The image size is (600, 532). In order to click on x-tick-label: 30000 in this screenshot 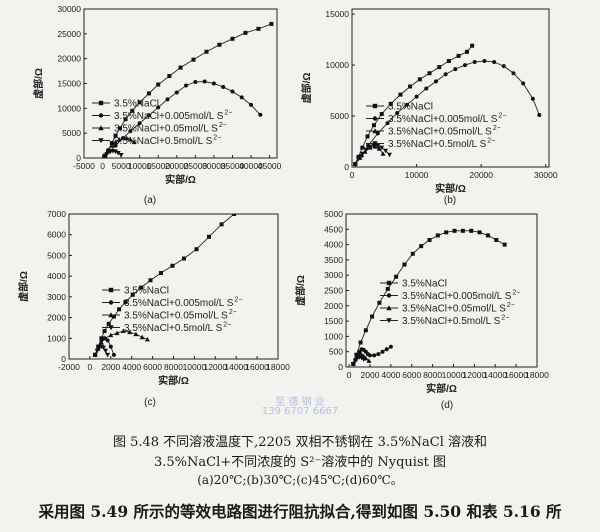, I will do `click(214, 166)`.